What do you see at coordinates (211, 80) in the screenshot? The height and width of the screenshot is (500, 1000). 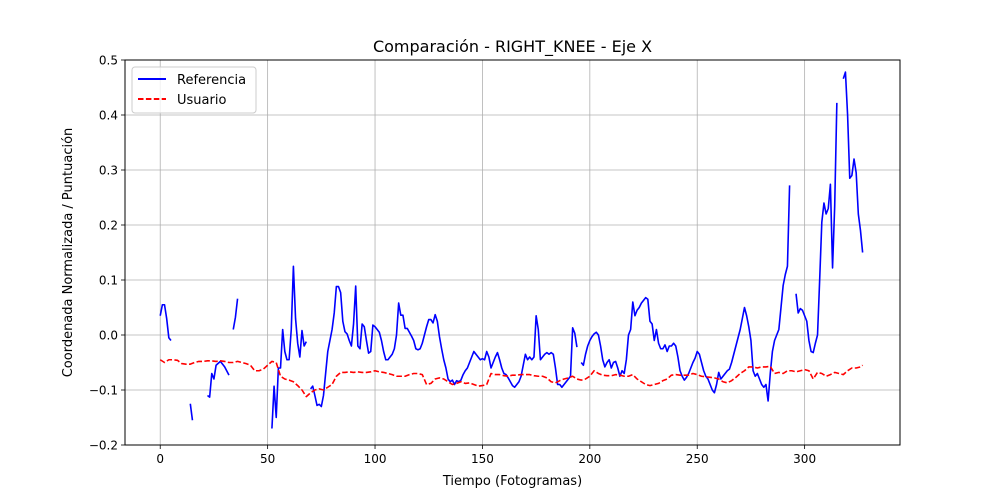 I see `legend-label-referencia: Referencia` at bounding box center [211, 80].